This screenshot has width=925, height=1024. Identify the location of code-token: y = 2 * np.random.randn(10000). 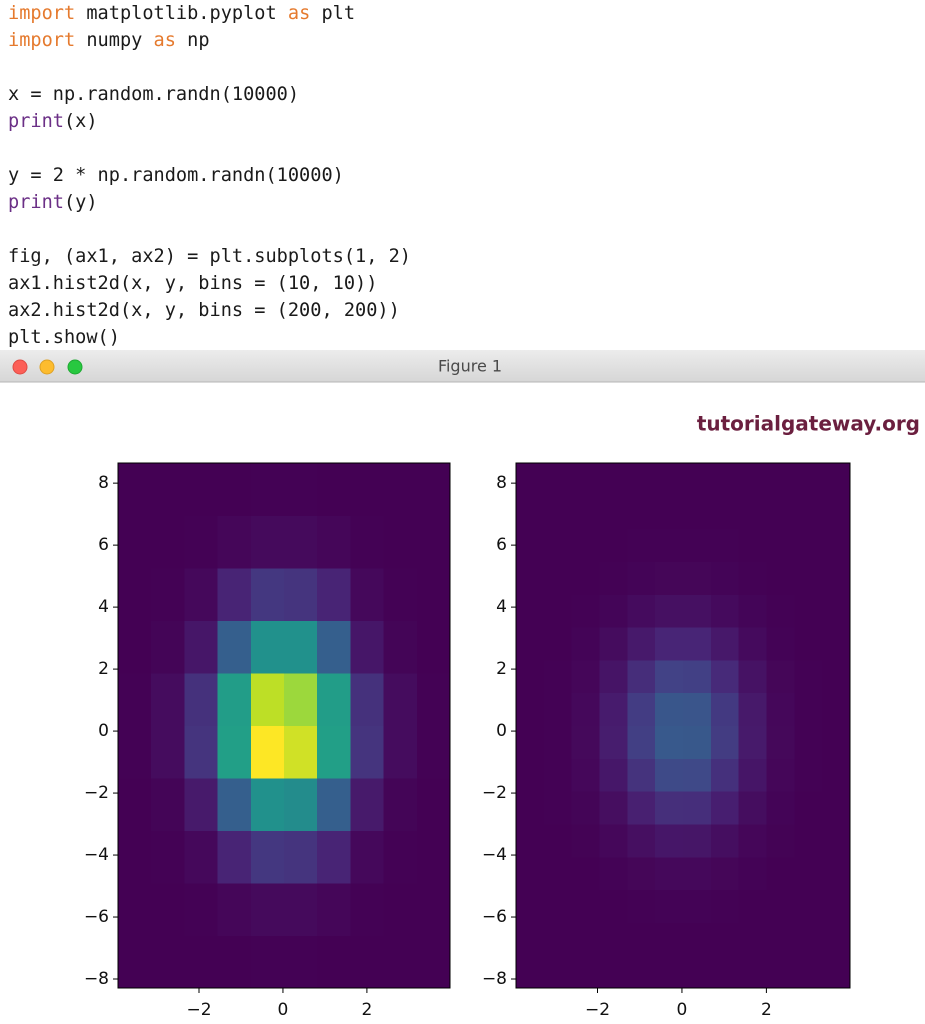
(176, 175).